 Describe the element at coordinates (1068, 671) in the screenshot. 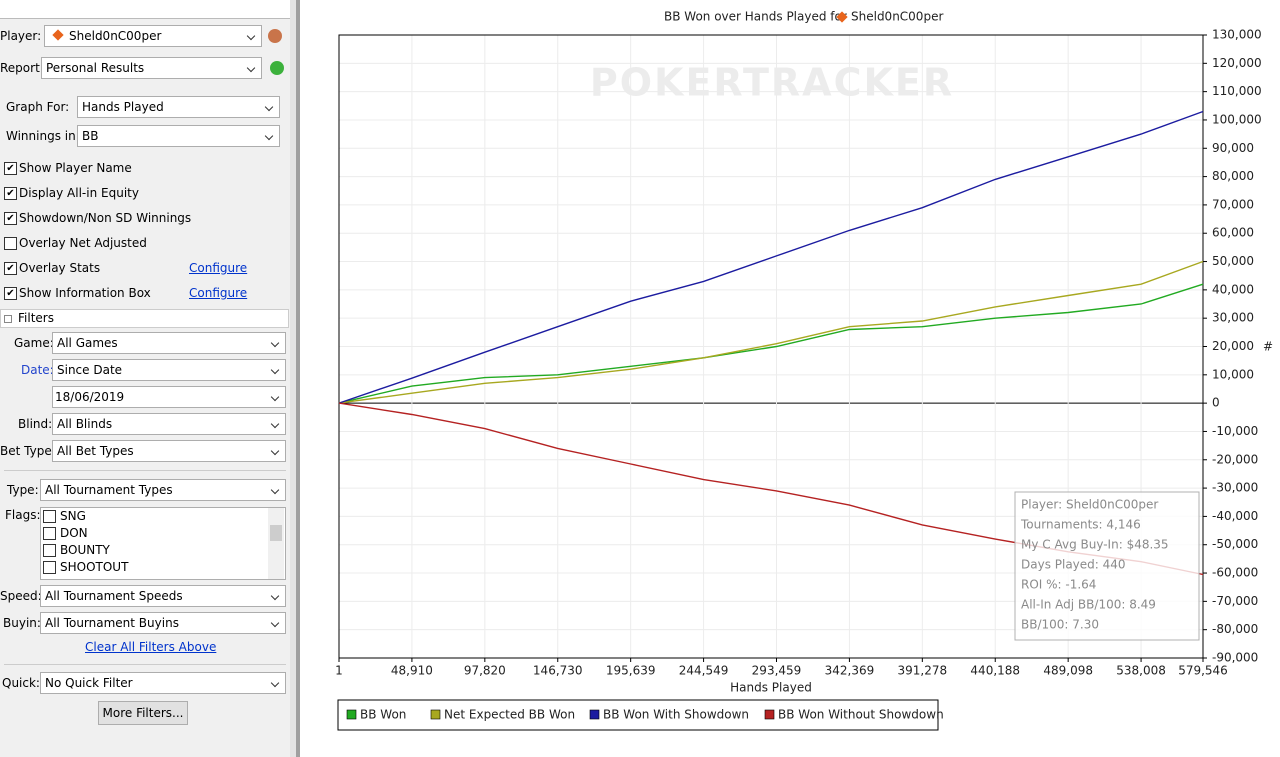

I see `x-tick-label: 489,098` at that location.